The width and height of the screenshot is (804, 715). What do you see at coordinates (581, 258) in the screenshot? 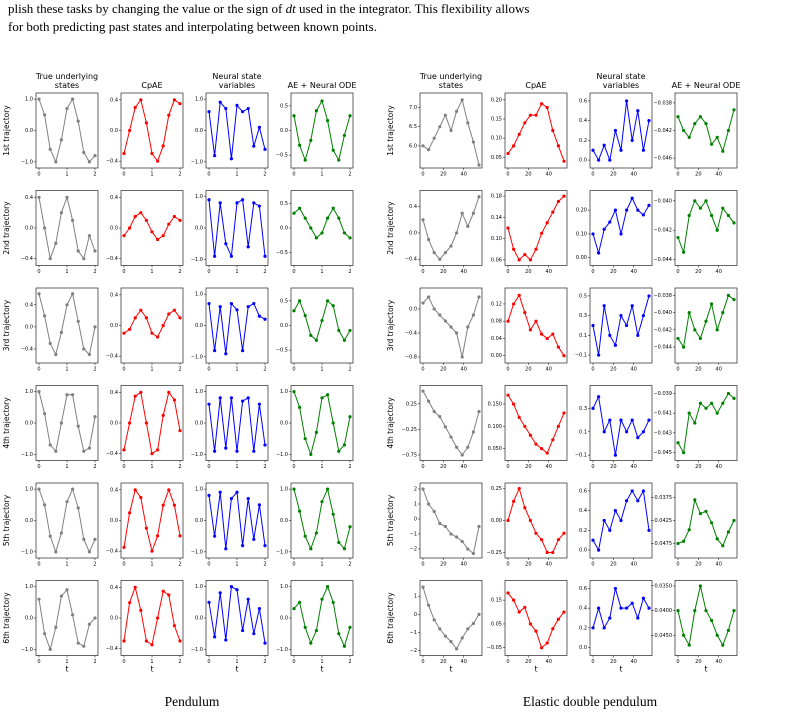
I see `y-tick-label: 0.00` at bounding box center [581, 258].